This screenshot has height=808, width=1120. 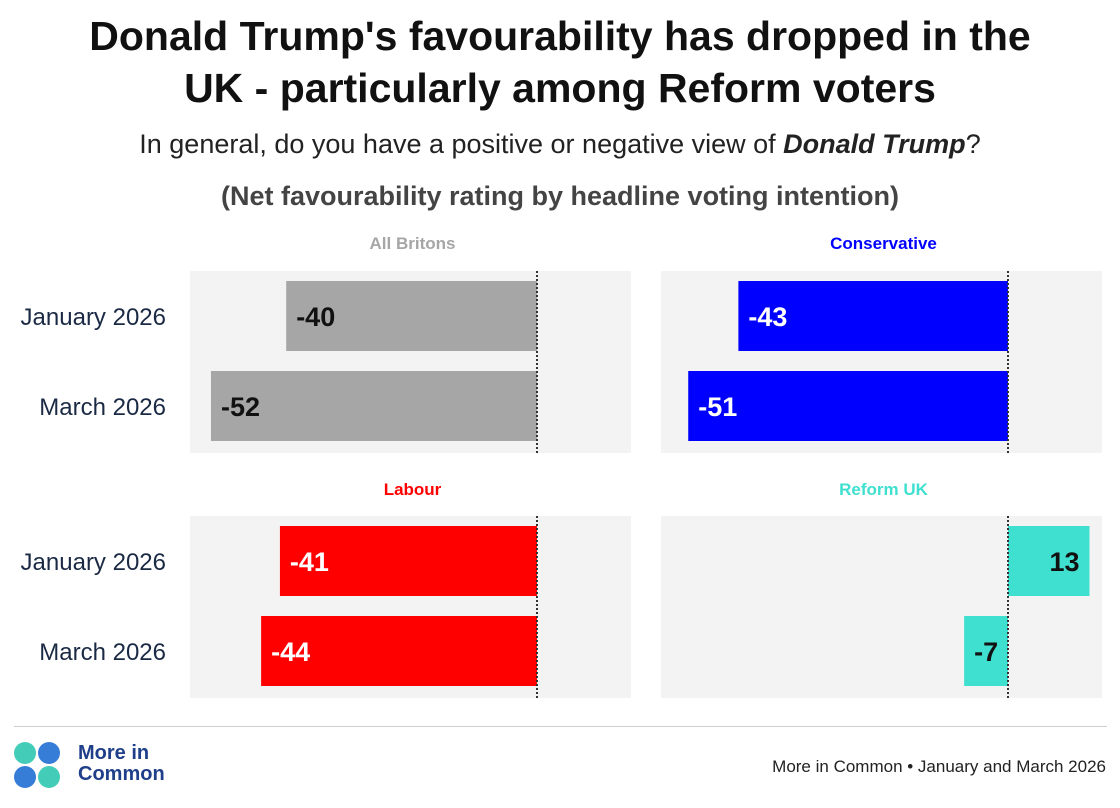 I want to click on data-label: 13, so click(x=1064, y=562).